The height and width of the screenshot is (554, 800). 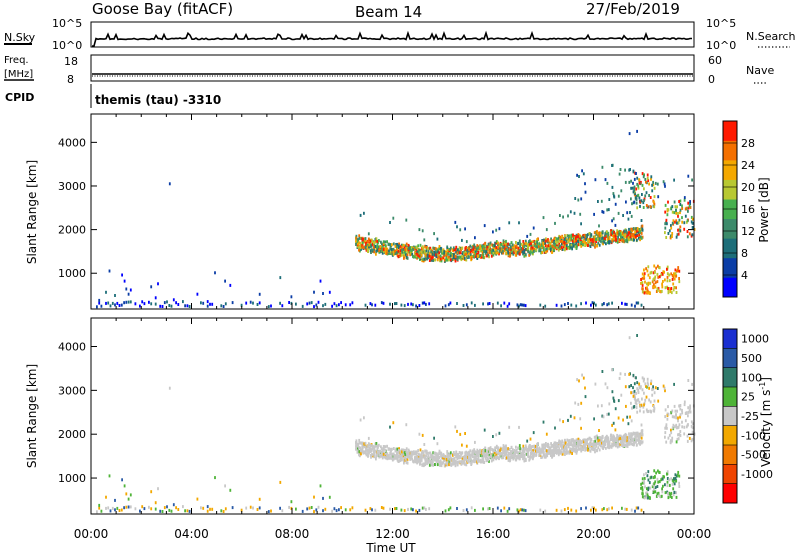 What do you see at coordinates (72, 478) in the screenshot?
I see `ytick-label-1000: 1000` at bounding box center [72, 478].